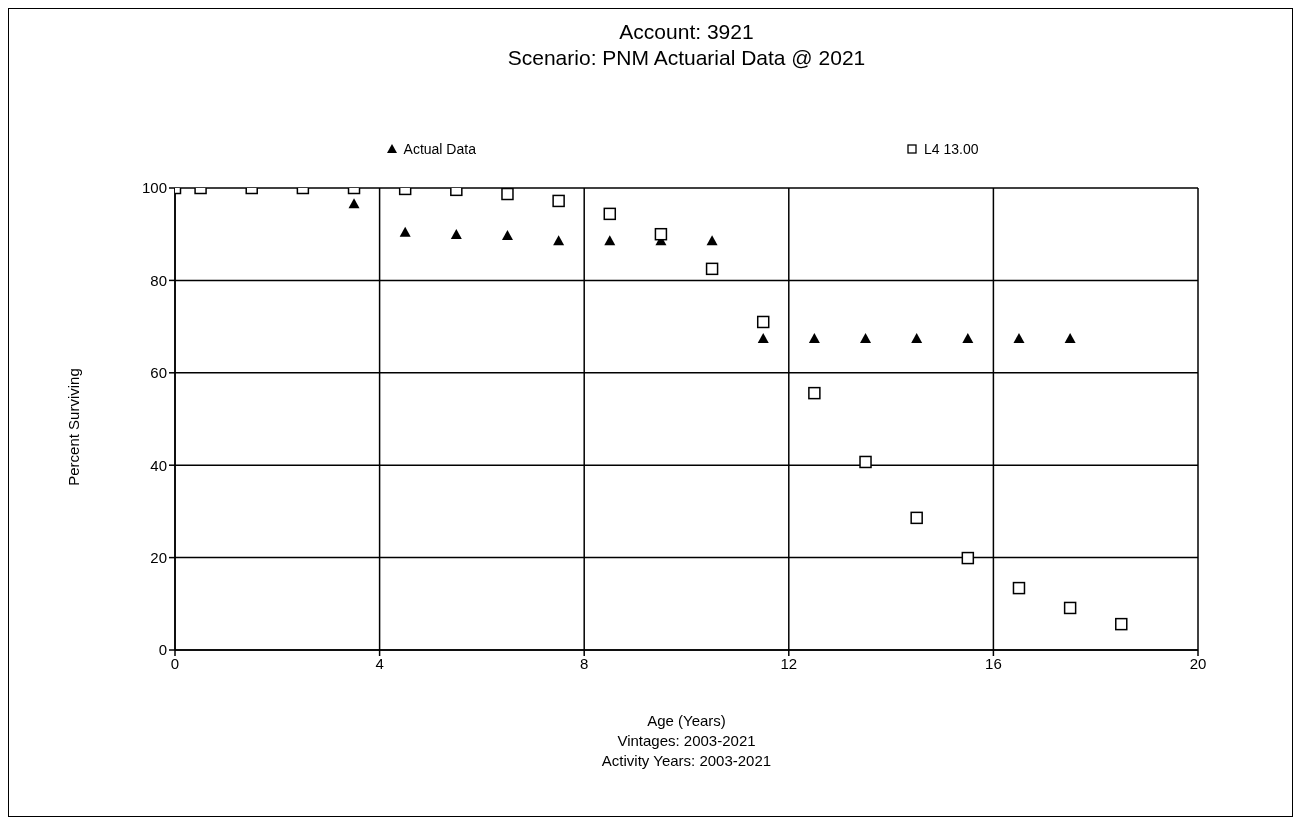  I want to click on legend-label: L4 13.00, so click(951, 149).